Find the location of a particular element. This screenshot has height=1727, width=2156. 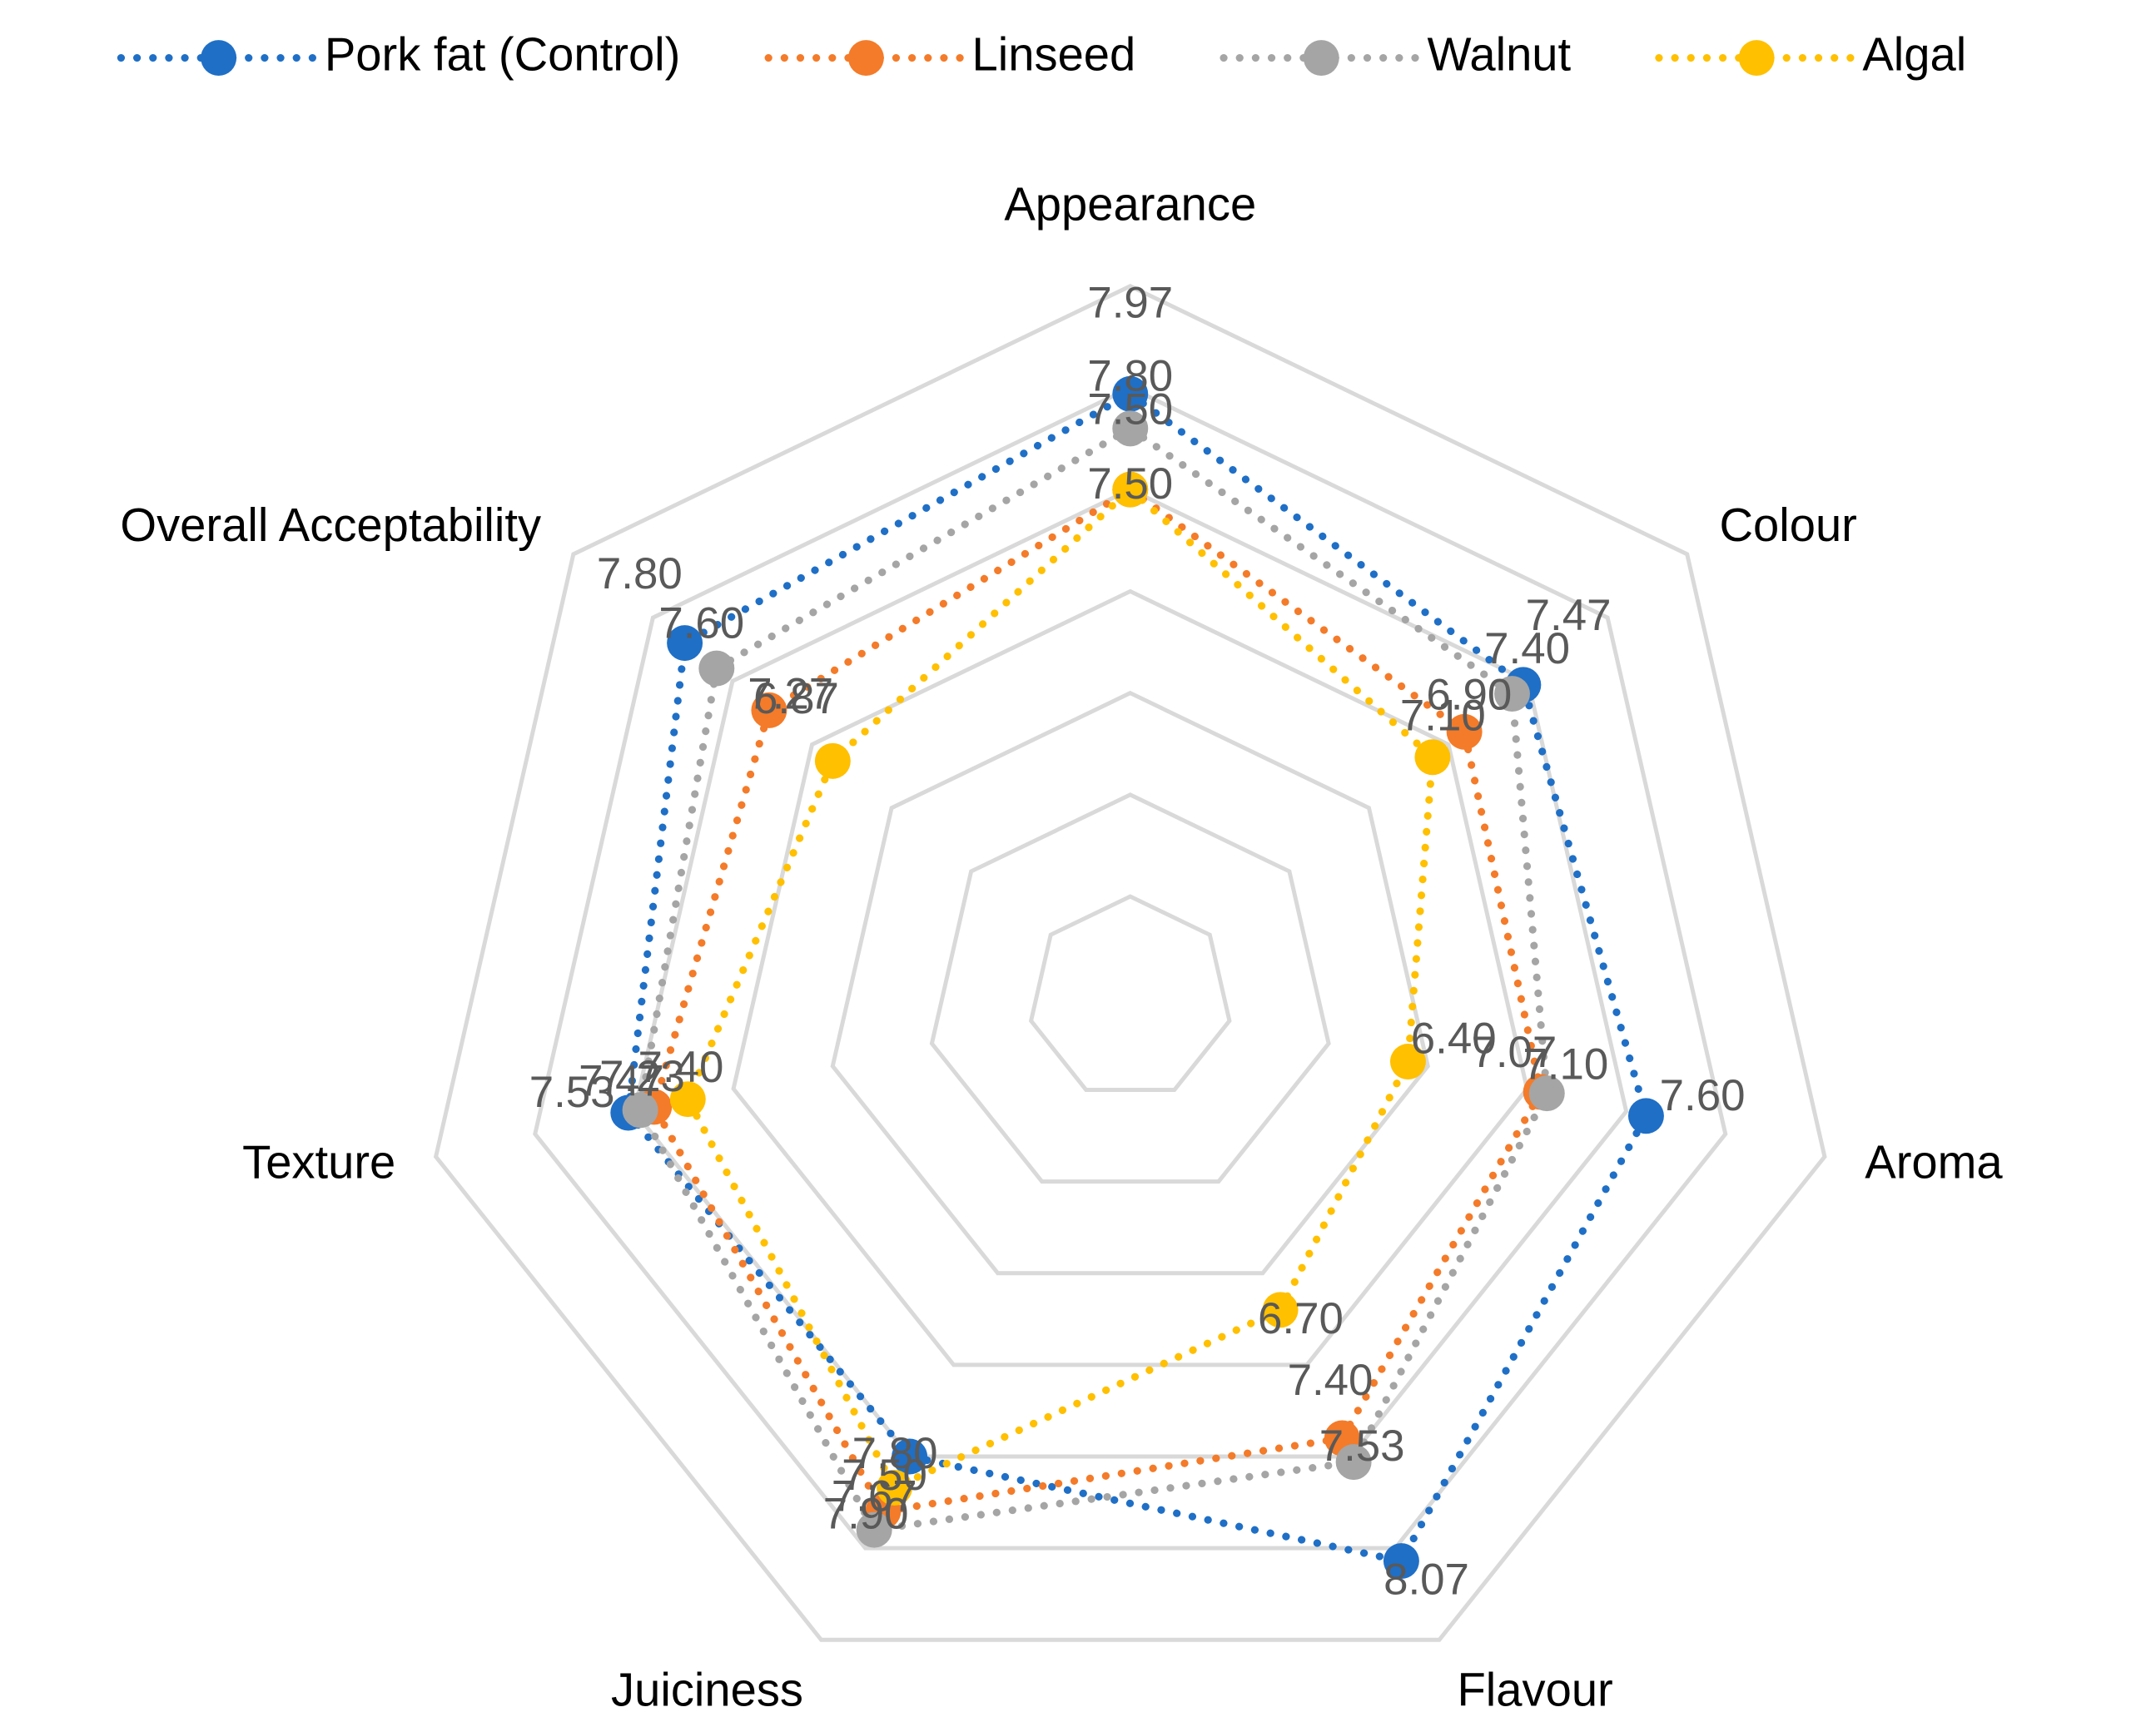

legend-text: Linseed is located at coordinates (1054, 54).